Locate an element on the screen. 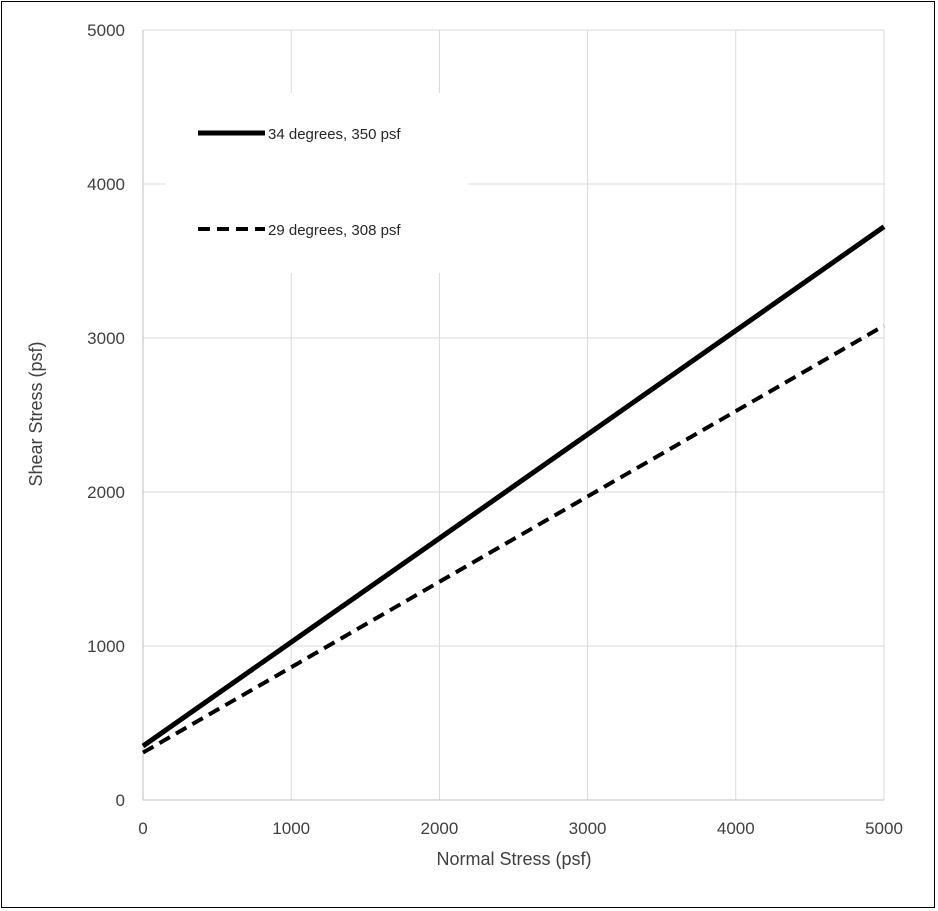 The height and width of the screenshot is (911, 938). x-tick-label: 3000 is located at coordinates (588, 828).